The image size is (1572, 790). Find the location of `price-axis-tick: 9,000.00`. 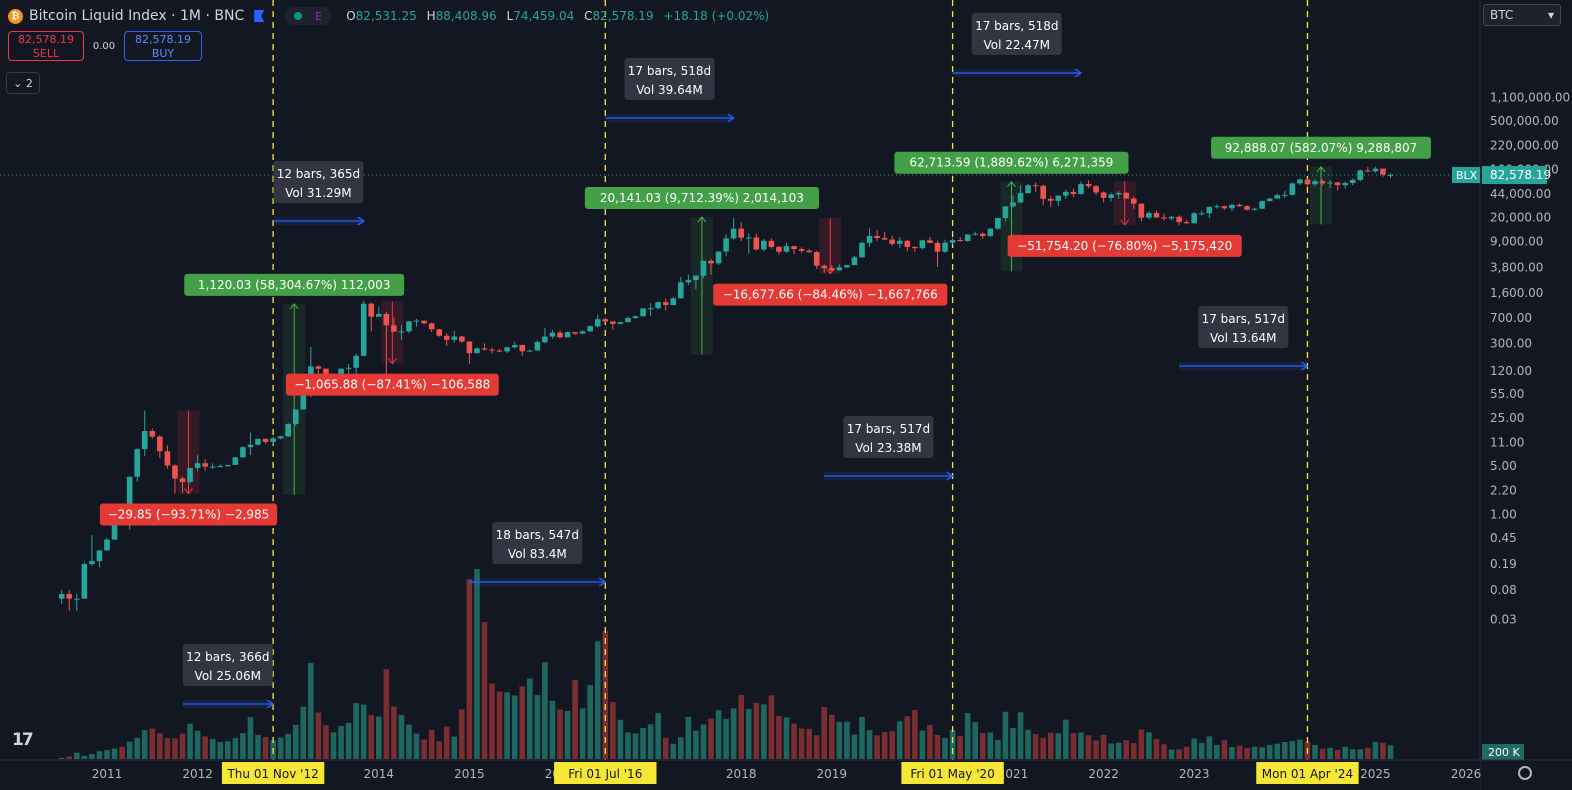

price-axis-tick: 9,000.00 is located at coordinates (1516, 241).